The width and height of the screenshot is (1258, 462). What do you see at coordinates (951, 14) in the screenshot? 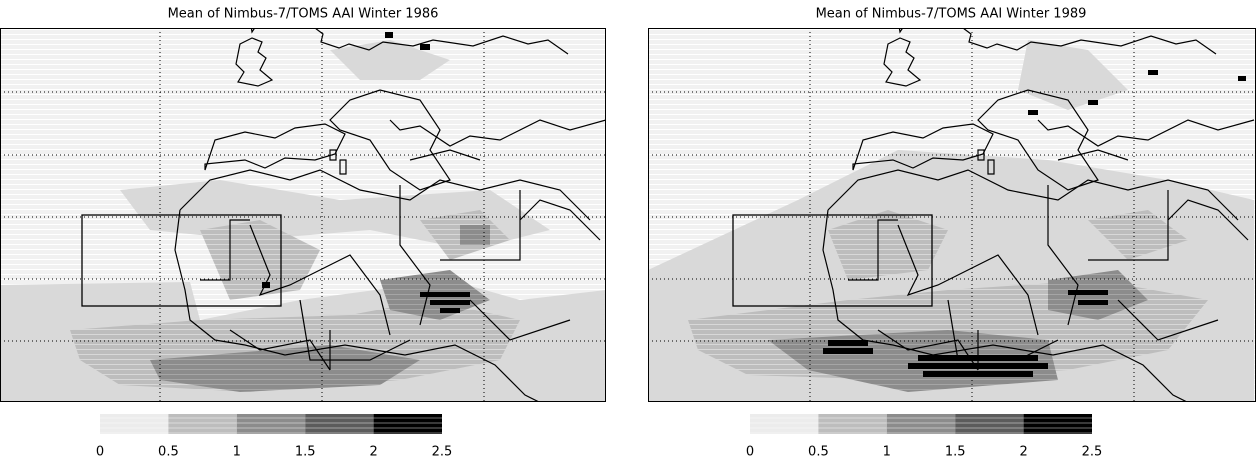
I see `map-title: Mean of Nimbus-7/TOMS AAI Winter 1989` at bounding box center [951, 14].